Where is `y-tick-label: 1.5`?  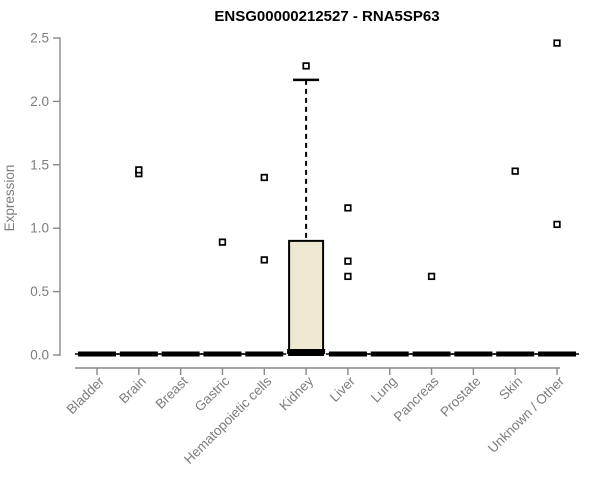 y-tick-label: 1.5 is located at coordinates (39, 164).